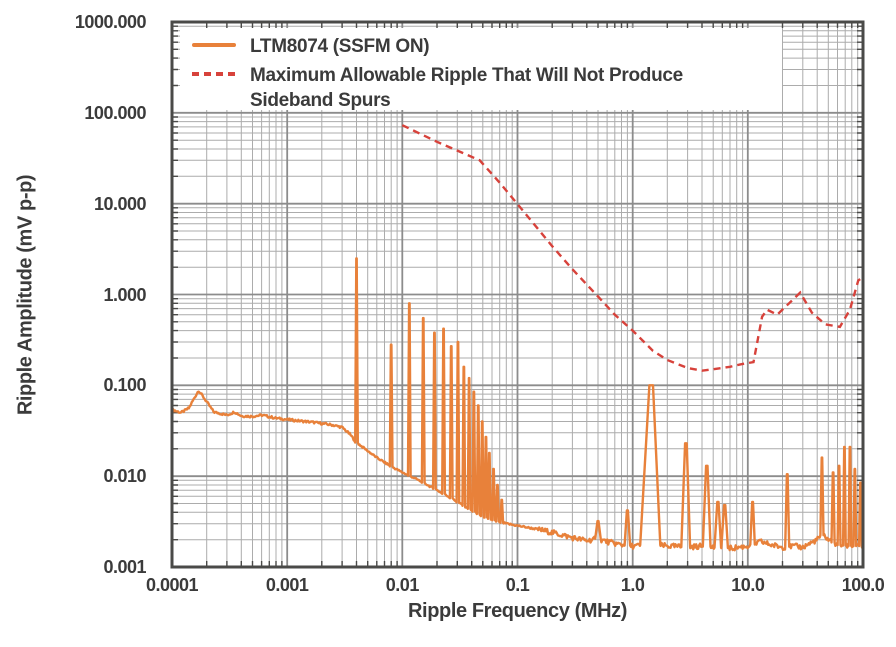 The width and height of the screenshot is (896, 647). Describe the element at coordinates (517, 611) in the screenshot. I see `x-axis-title: Ripple Frequency (MHz)` at that location.